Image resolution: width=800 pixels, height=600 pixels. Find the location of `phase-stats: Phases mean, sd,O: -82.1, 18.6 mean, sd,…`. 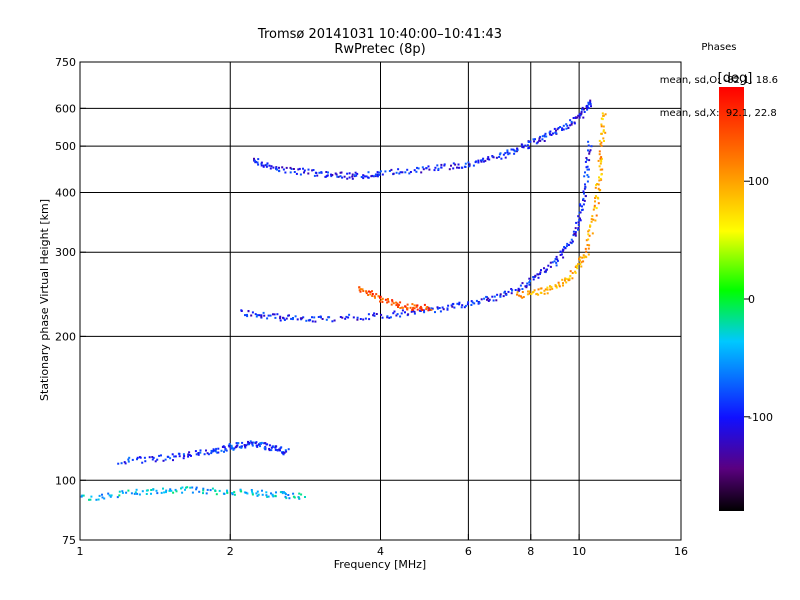

phase-stats: Phases mean, sd,O: -82.1, 18.6 mean, sd,… is located at coordinates (719, 75).